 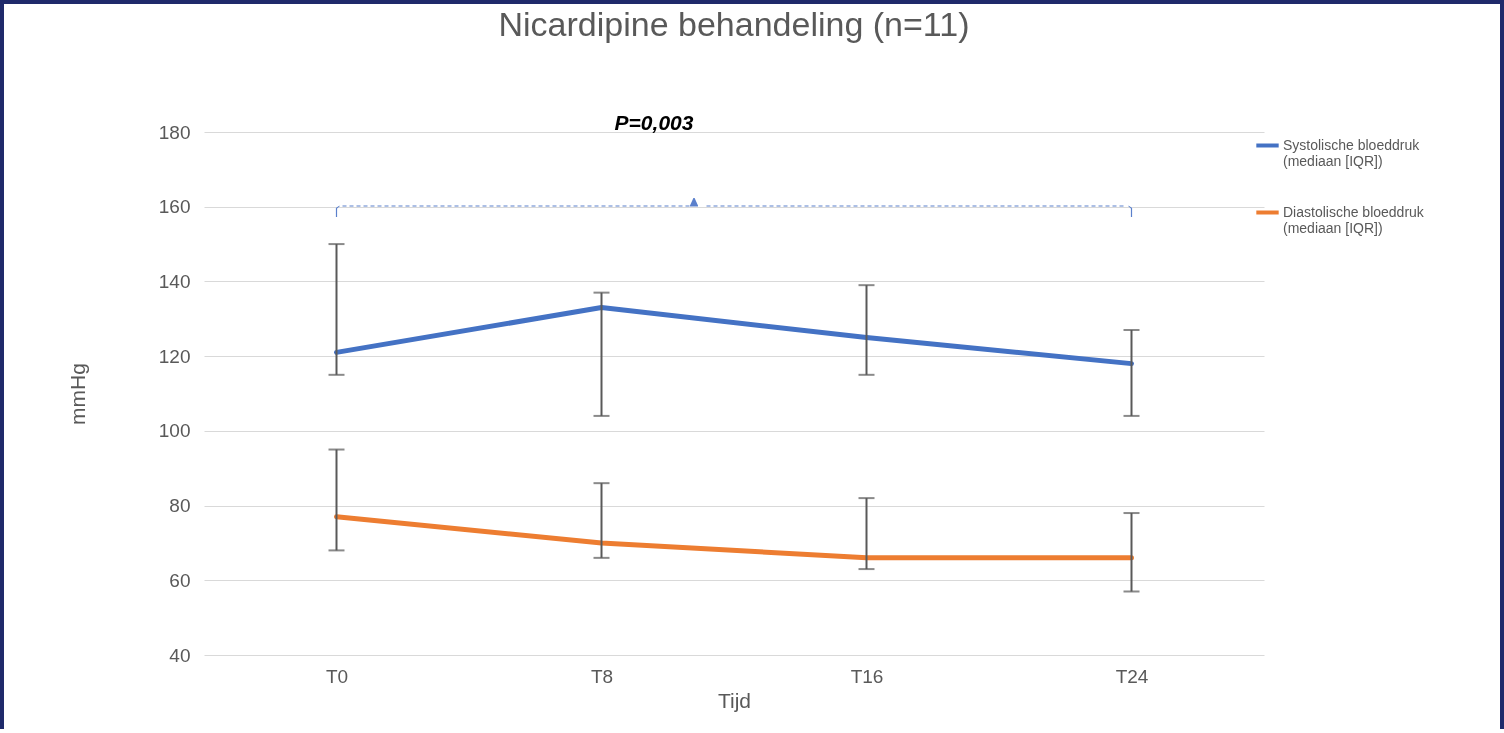 I want to click on y-tick-label: 80, so click(x=180, y=506).